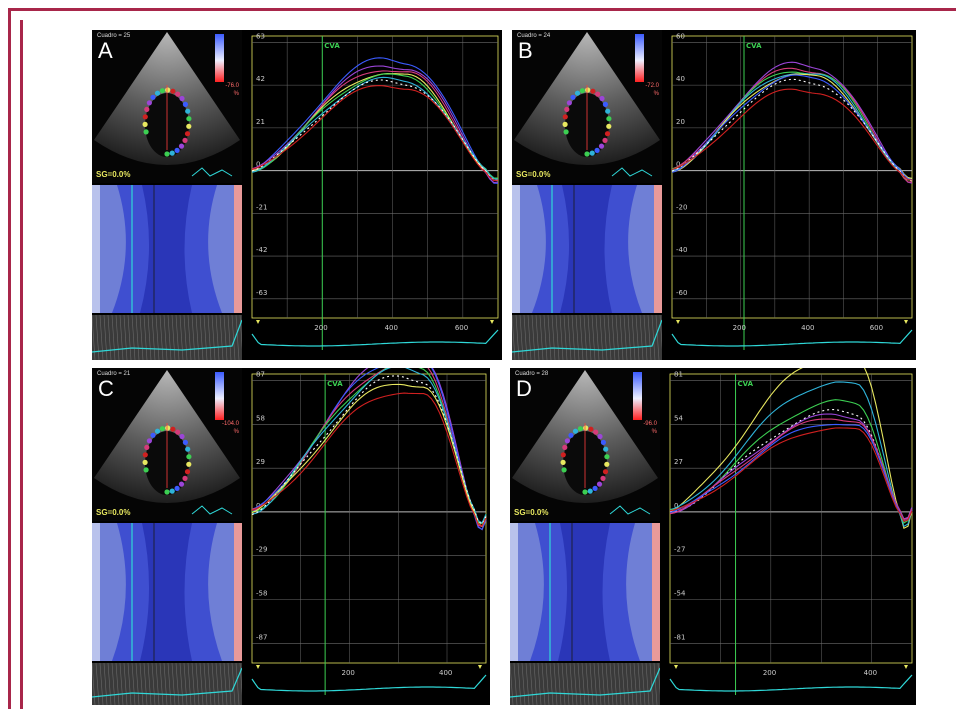 This screenshot has height=709, width=964. I want to click on y-tick-label: 20, so click(680, 122).